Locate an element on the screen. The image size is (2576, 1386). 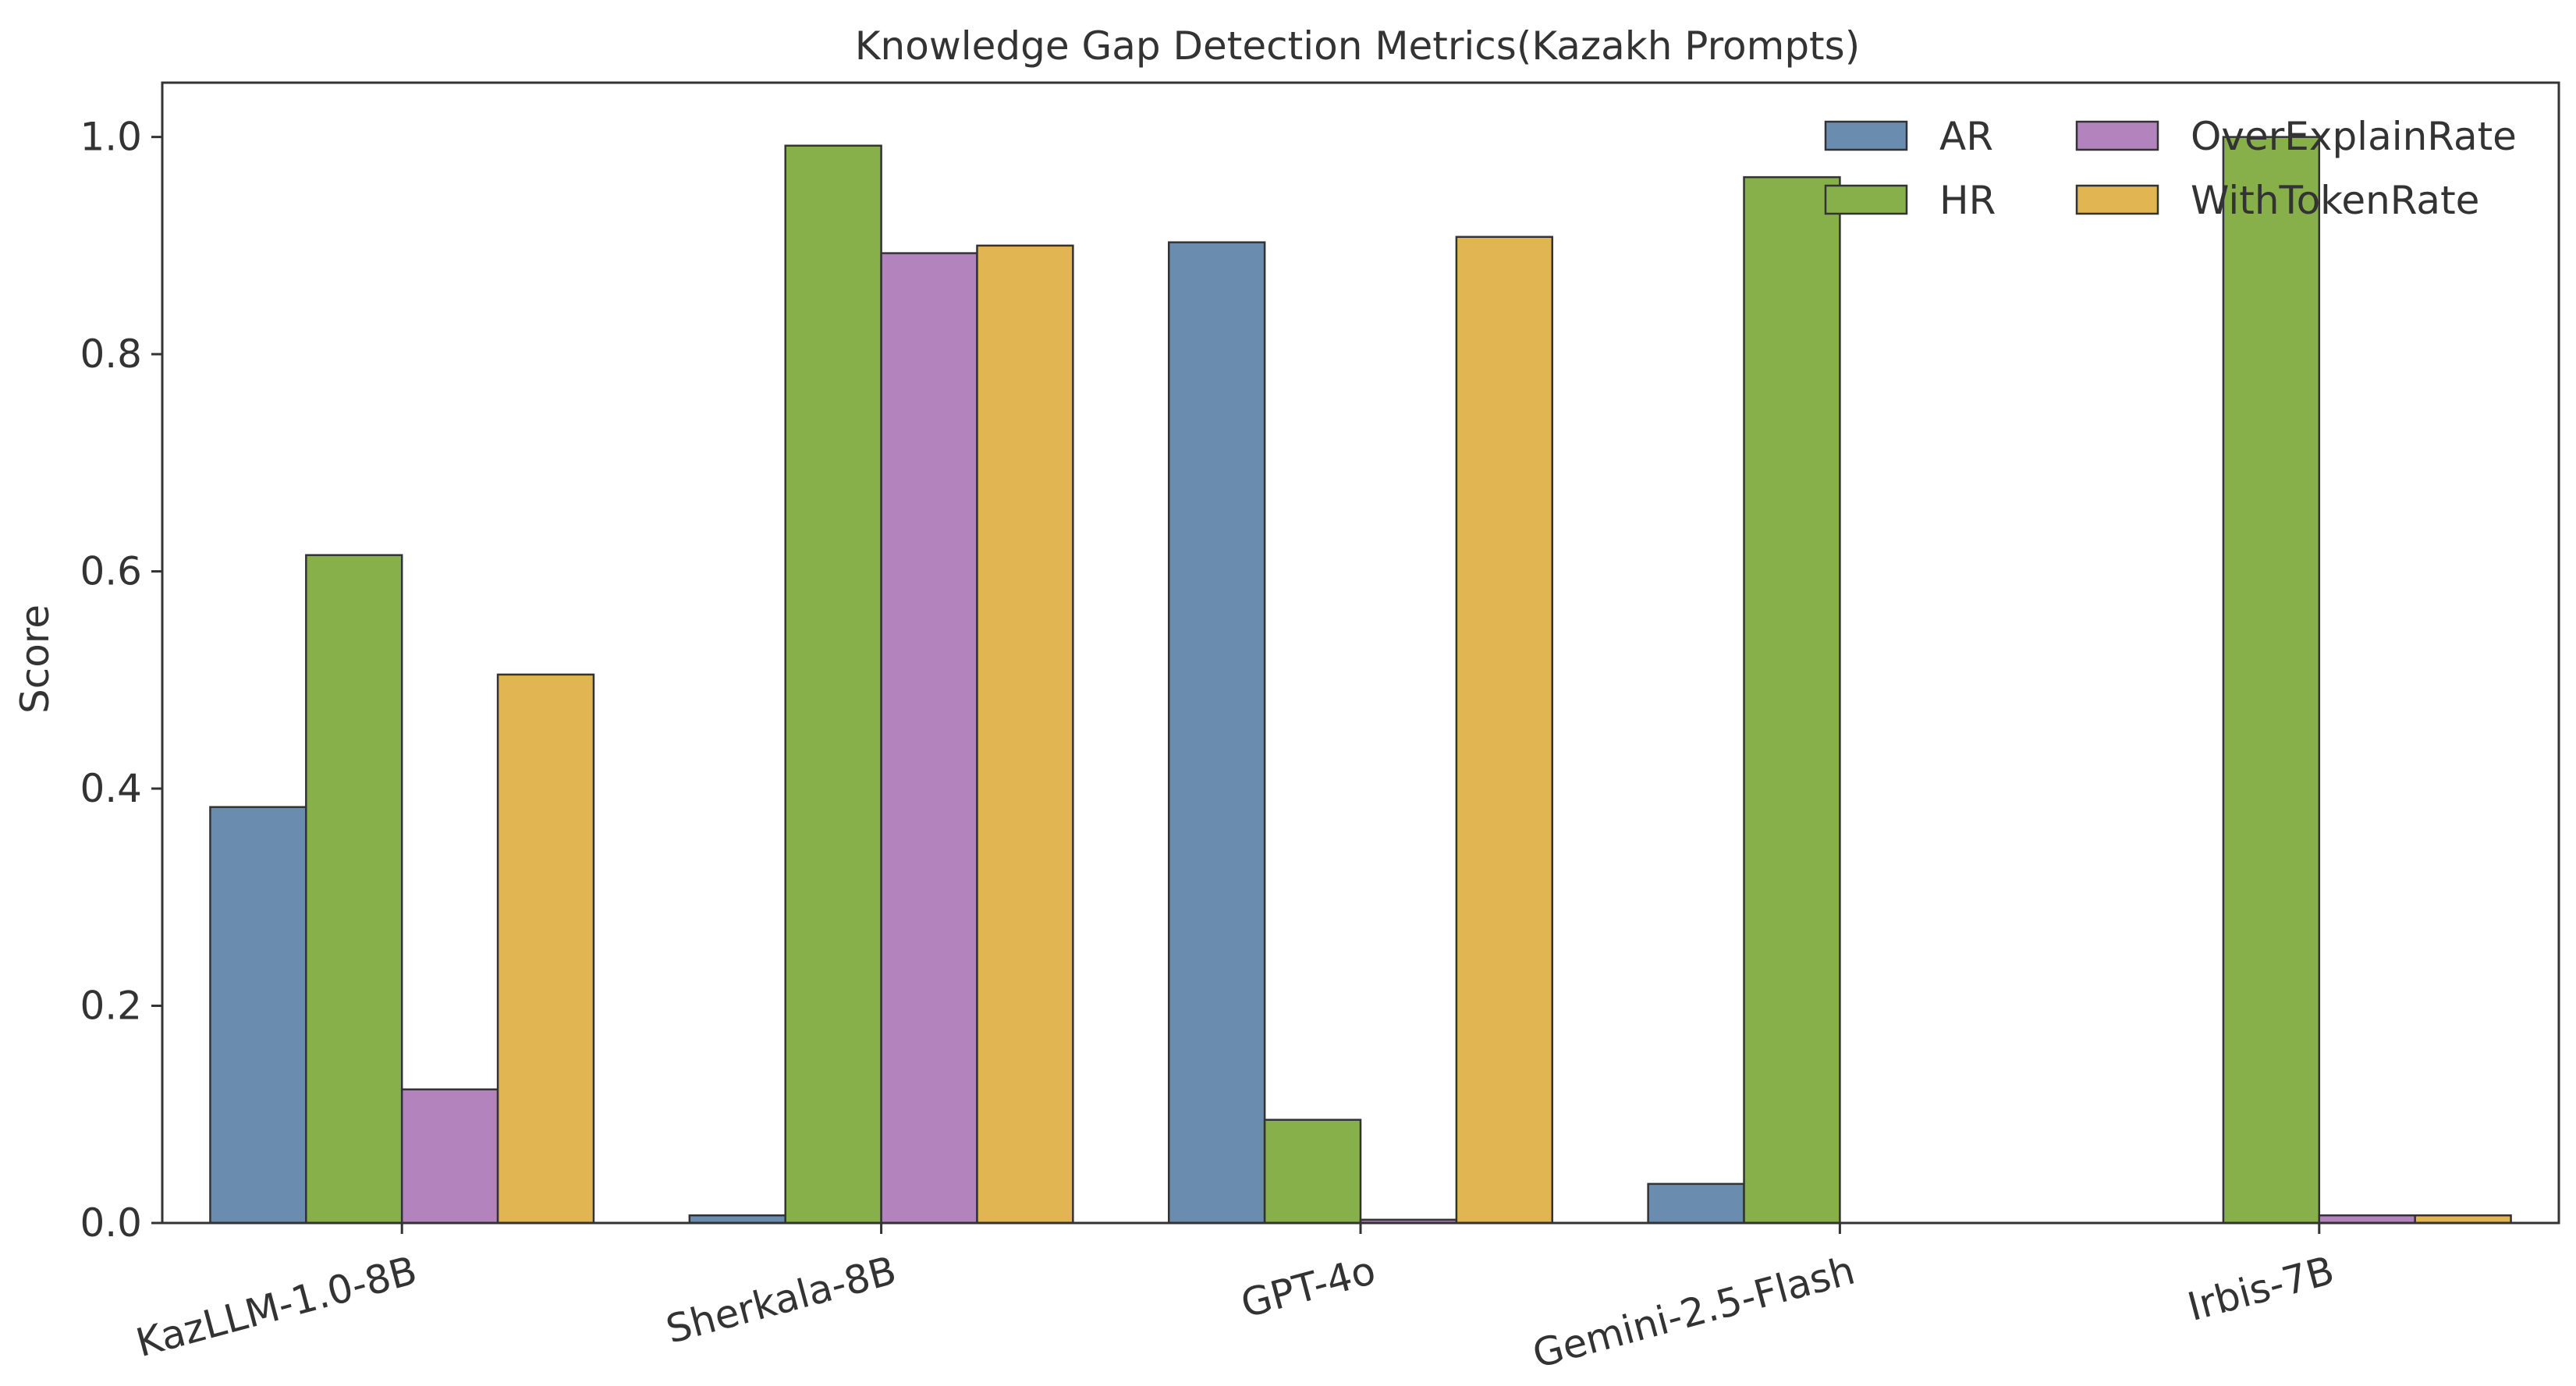
legend-label-overexplainrate: OverExplainRate is located at coordinates (2354, 137).